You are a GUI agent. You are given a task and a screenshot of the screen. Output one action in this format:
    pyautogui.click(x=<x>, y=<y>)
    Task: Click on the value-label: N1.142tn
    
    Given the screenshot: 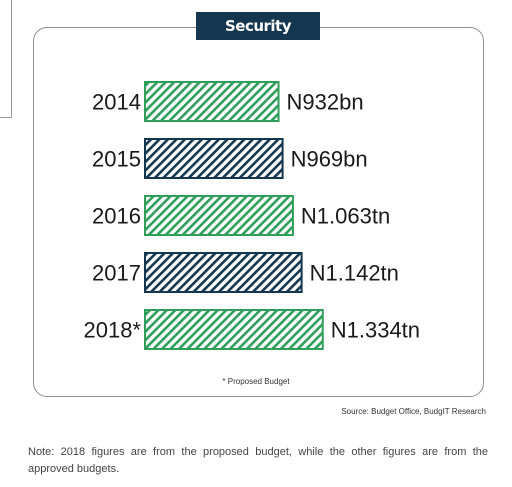 What is the action you would take?
    pyautogui.click(x=354, y=273)
    